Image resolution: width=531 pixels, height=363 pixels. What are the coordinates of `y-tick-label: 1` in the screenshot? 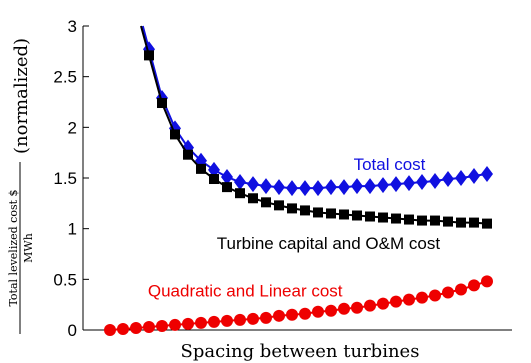 It's located at (72, 229).